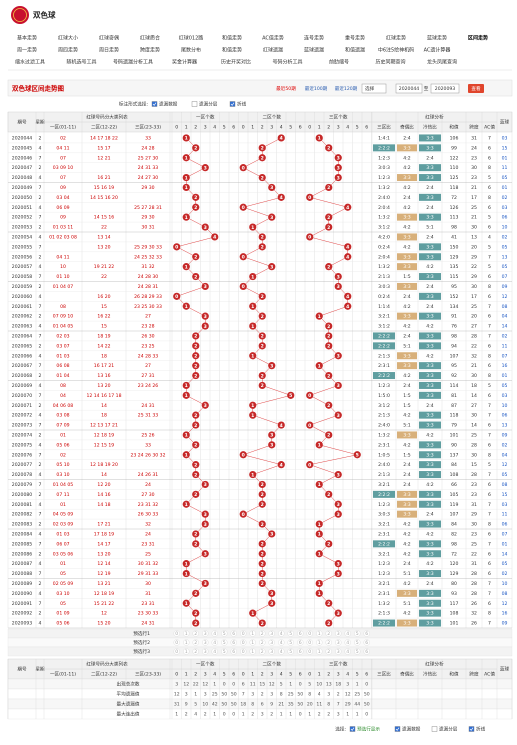  Describe the element at coordinates (411, 729) in the screenshot. I see `footer-option: 遗漏数据` at that location.